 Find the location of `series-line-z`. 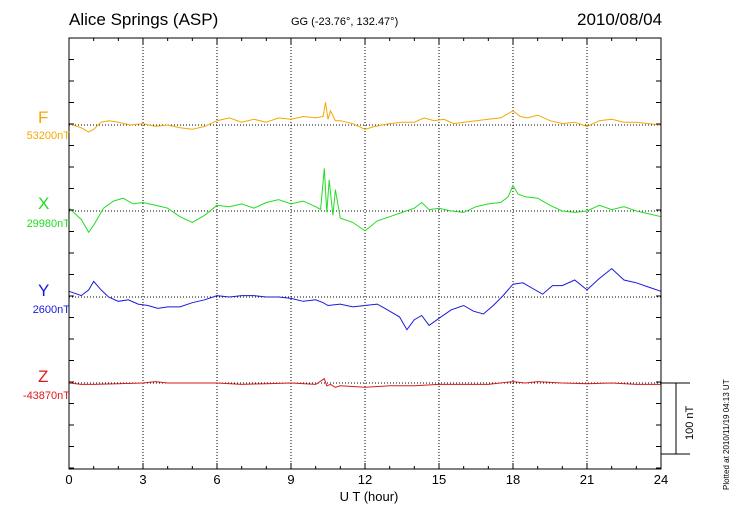

series-line-z is located at coordinates (364, 382).